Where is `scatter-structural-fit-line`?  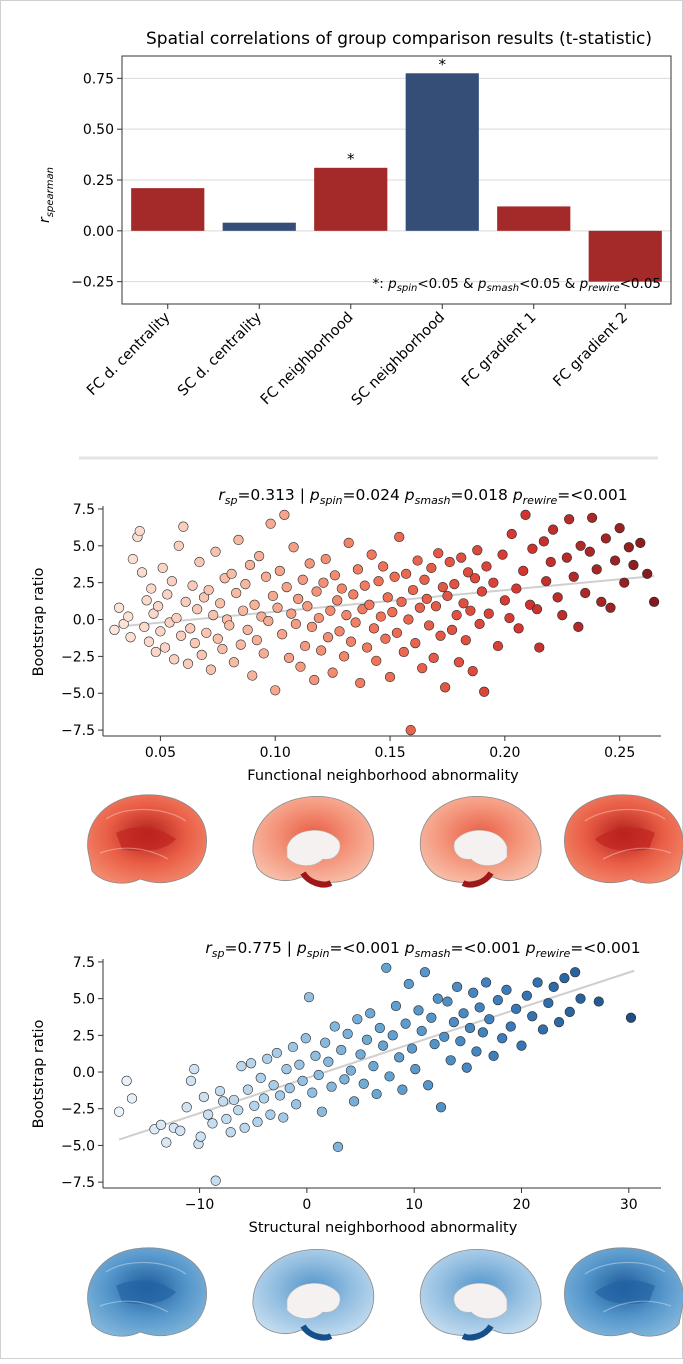
scatter-structural-fit-line is located at coordinates (376, 1055).